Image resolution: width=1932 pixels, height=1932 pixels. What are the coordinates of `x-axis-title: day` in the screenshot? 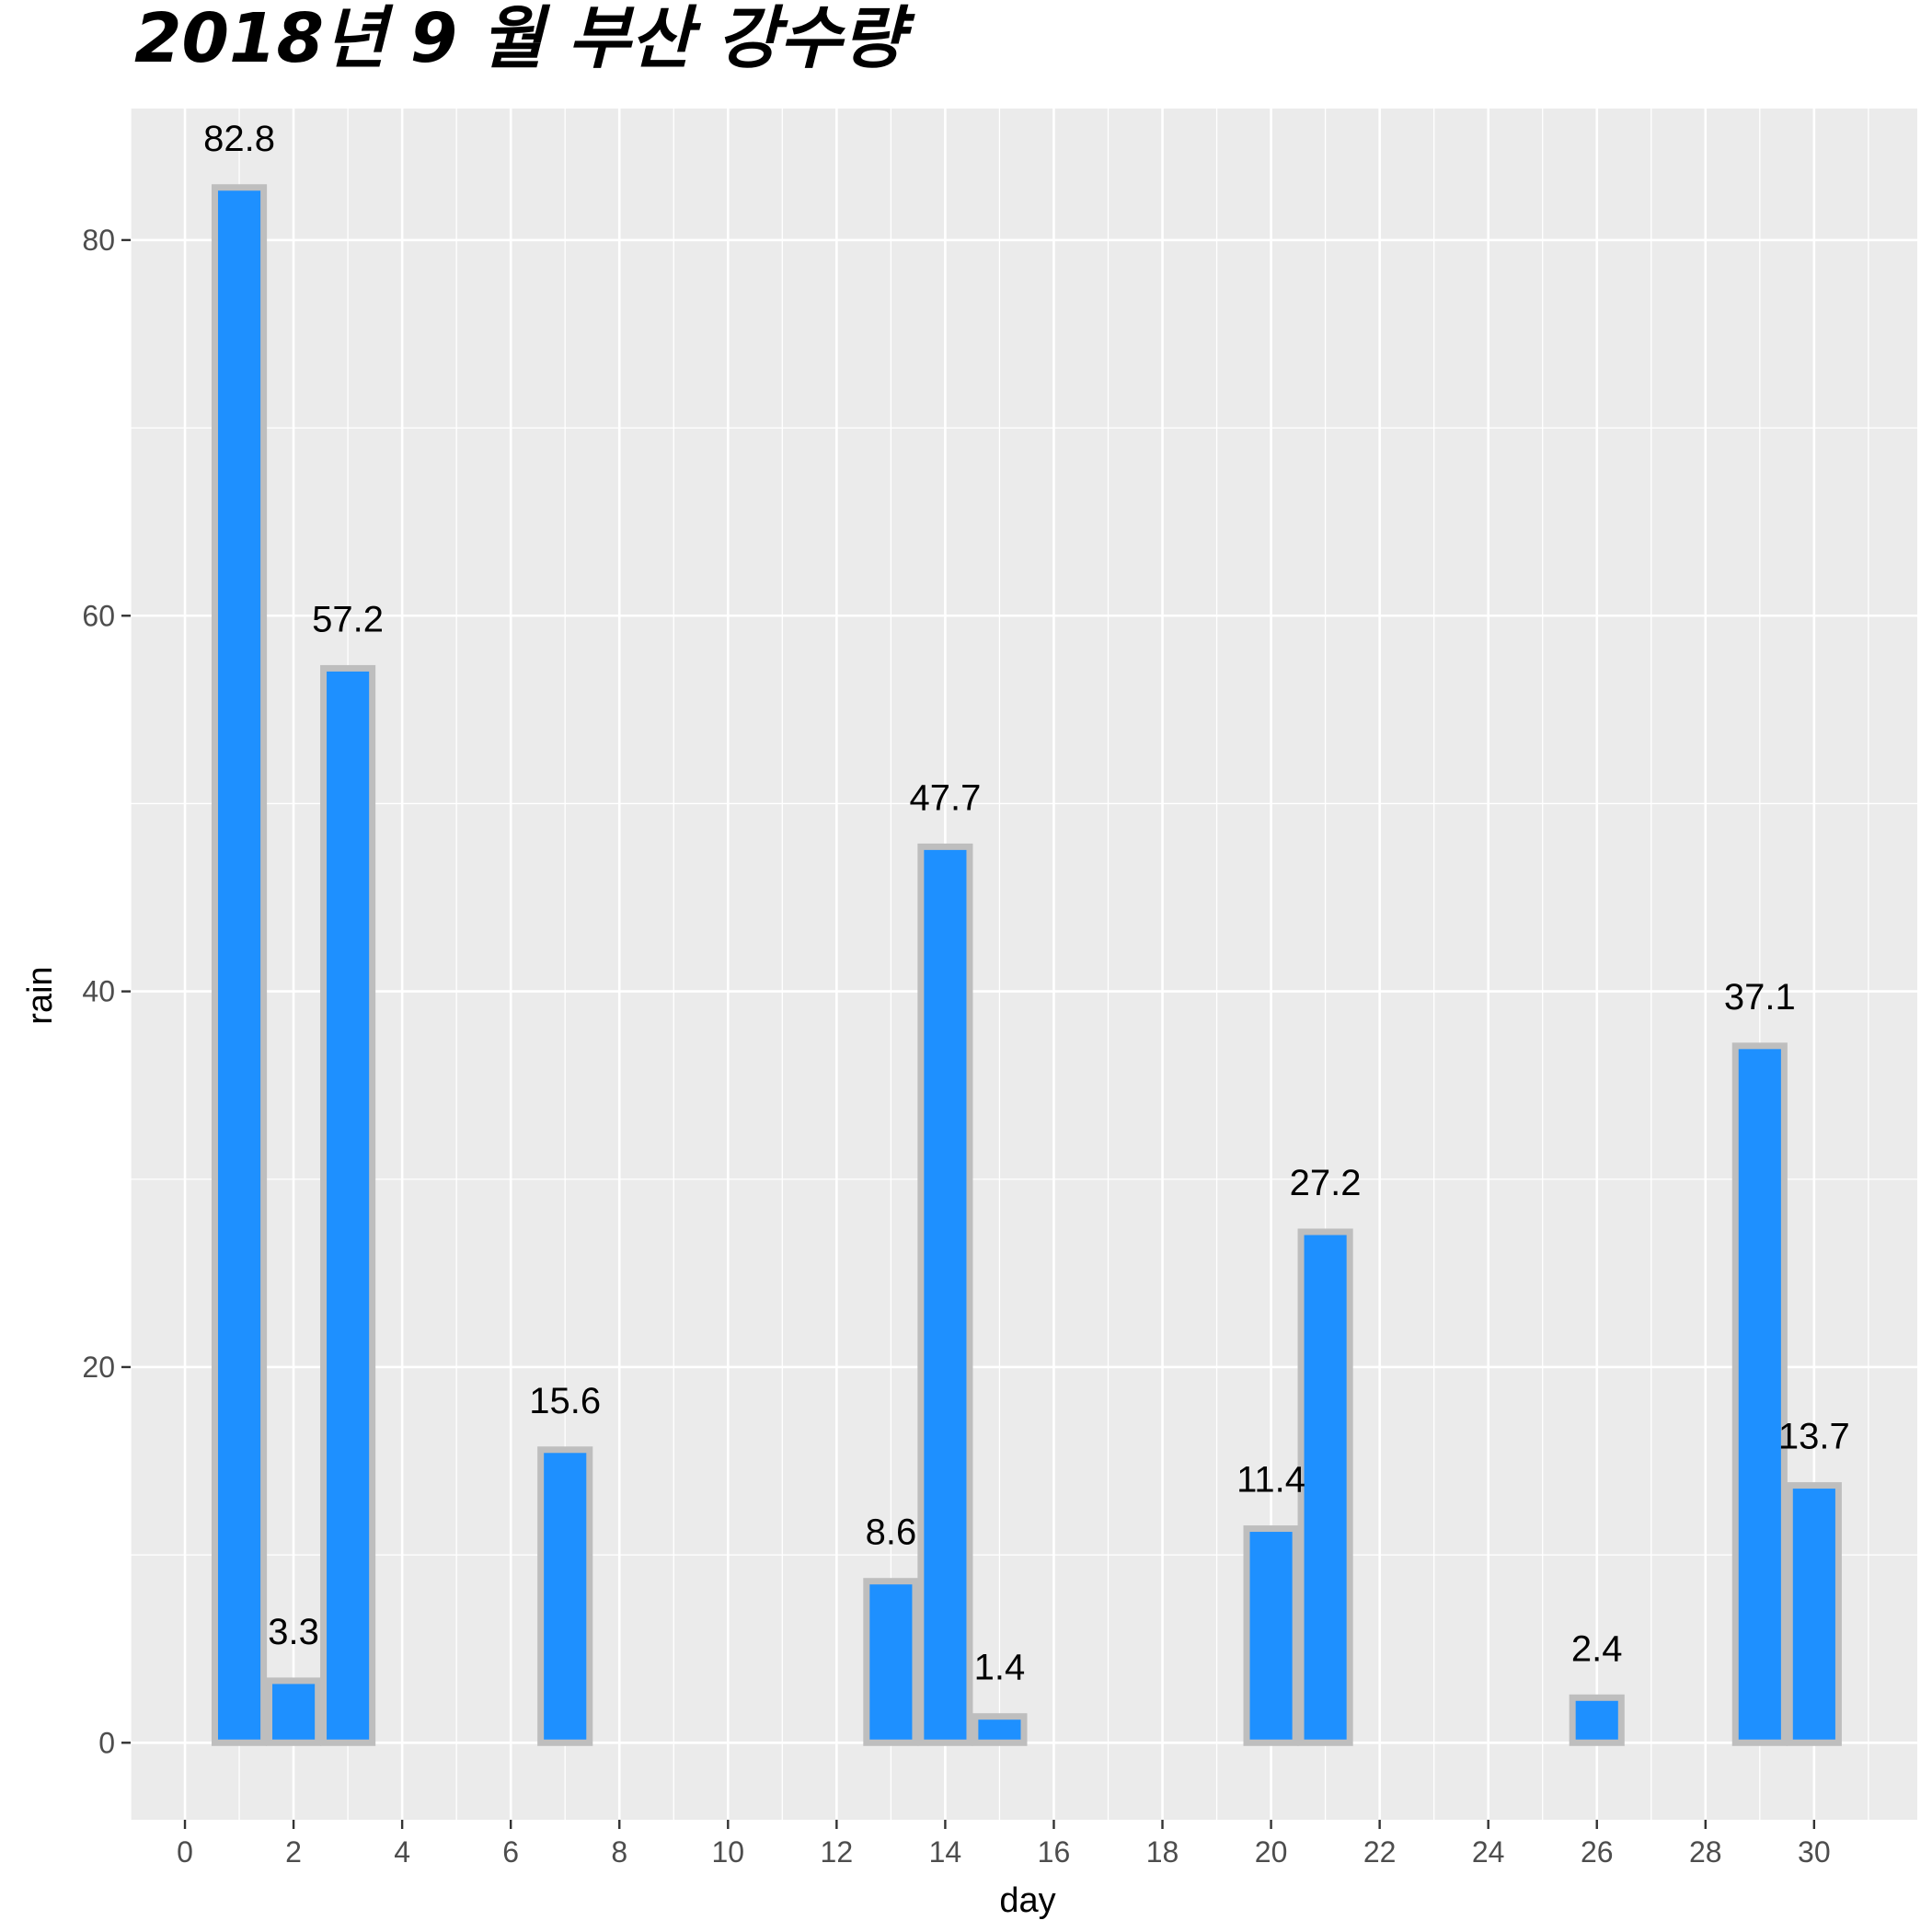 It's located at (1027, 1901).